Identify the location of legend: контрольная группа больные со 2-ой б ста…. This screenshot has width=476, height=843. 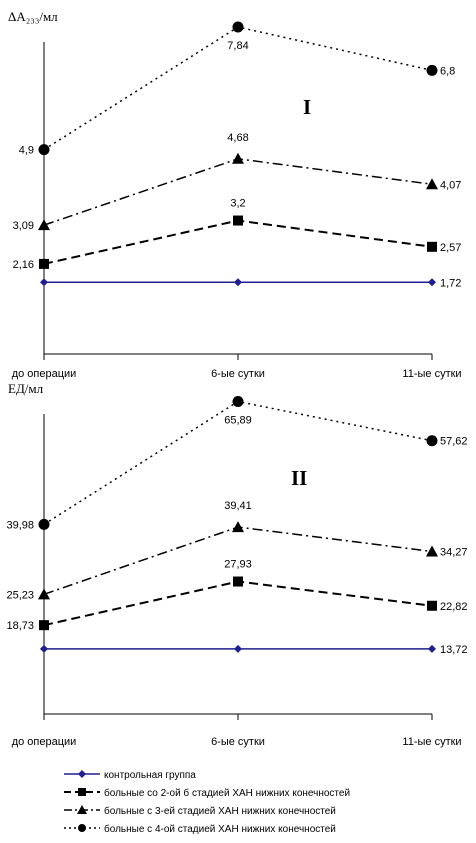
(207, 802).